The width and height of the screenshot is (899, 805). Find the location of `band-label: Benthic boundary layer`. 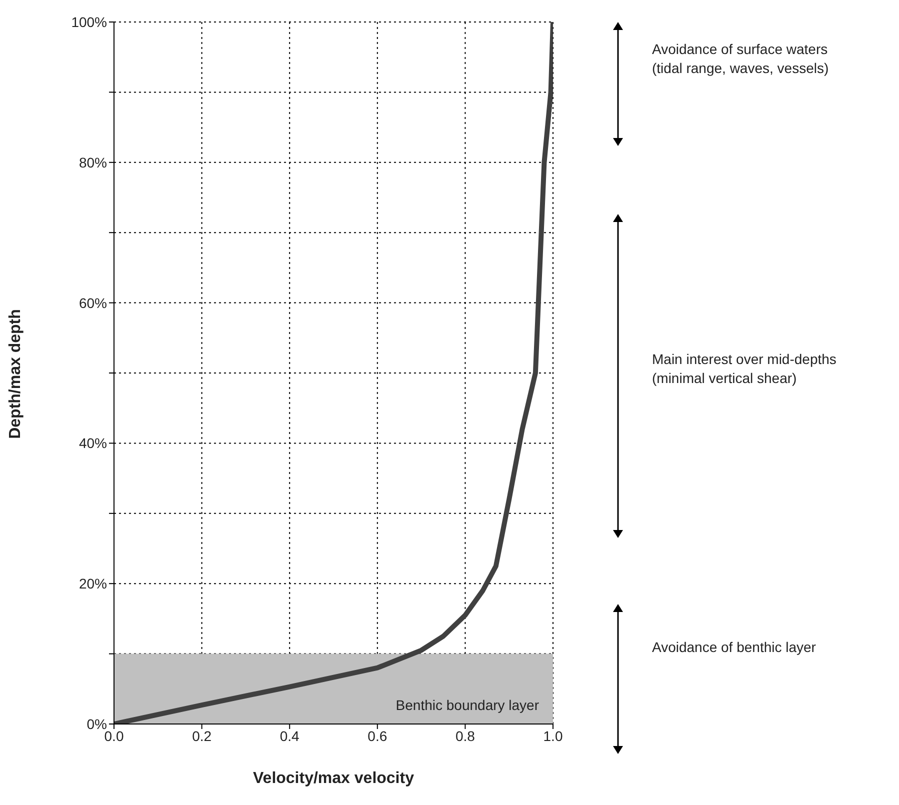

band-label: Benthic boundary layer is located at coordinates (468, 705).